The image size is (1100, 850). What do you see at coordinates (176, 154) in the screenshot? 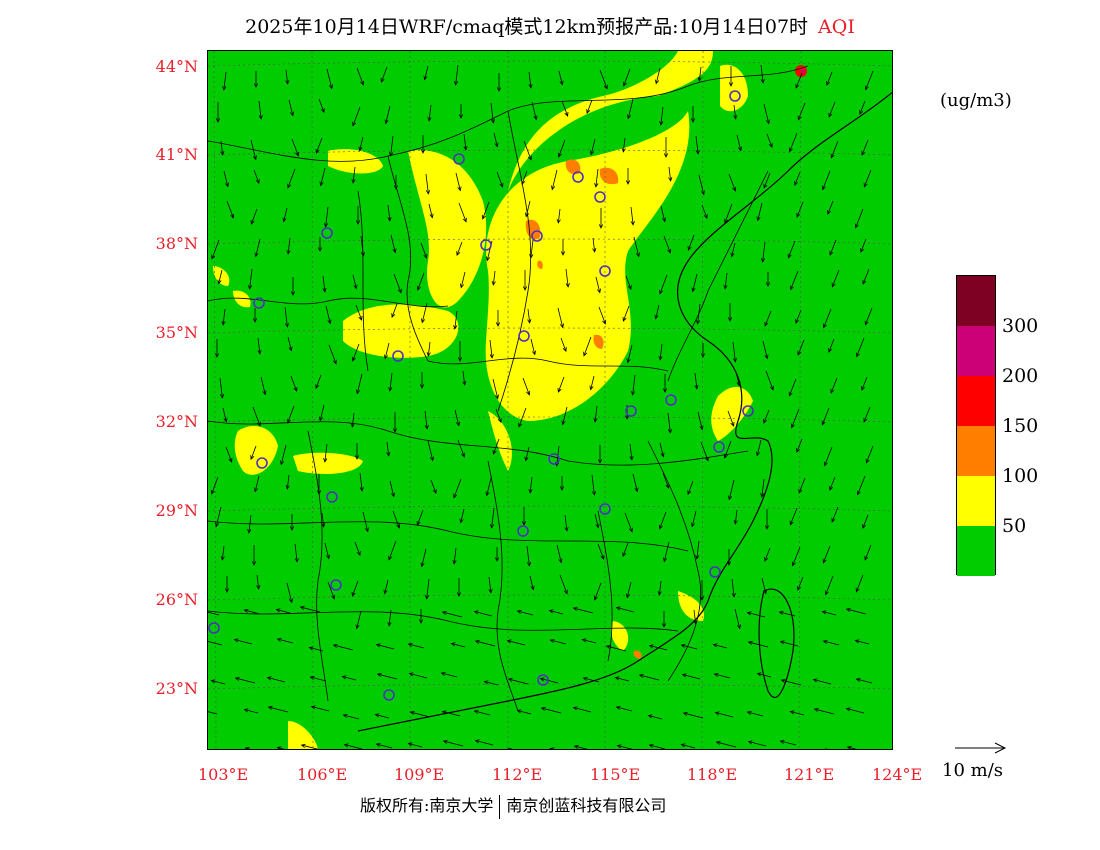
I see `lat-label-41: 41°N` at bounding box center [176, 154].